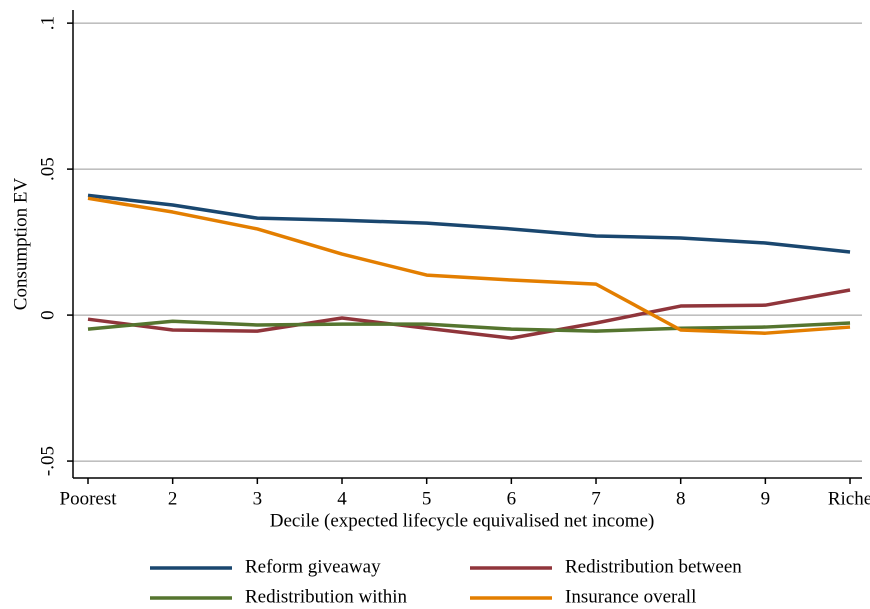 The height and width of the screenshot is (609, 870). Describe the element at coordinates (89, 498) in the screenshot. I see `x-tick-label: Poorest` at that location.